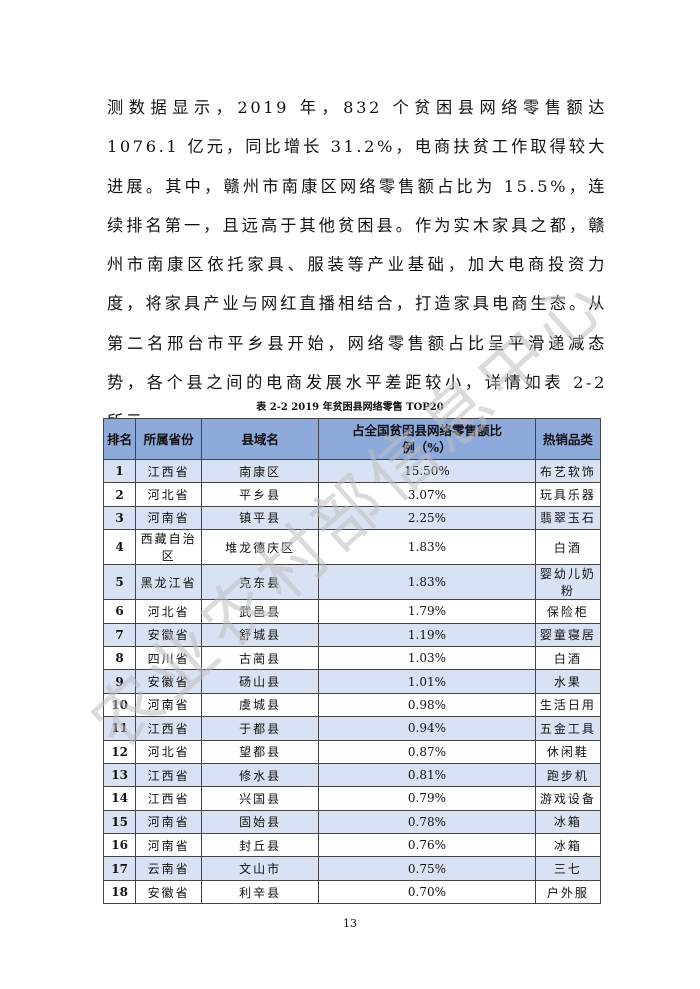 This screenshot has height=989, width=700. What do you see at coordinates (260, 681) in the screenshot?
I see `county-cell: 砀山县` at bounding box center [260, 681].